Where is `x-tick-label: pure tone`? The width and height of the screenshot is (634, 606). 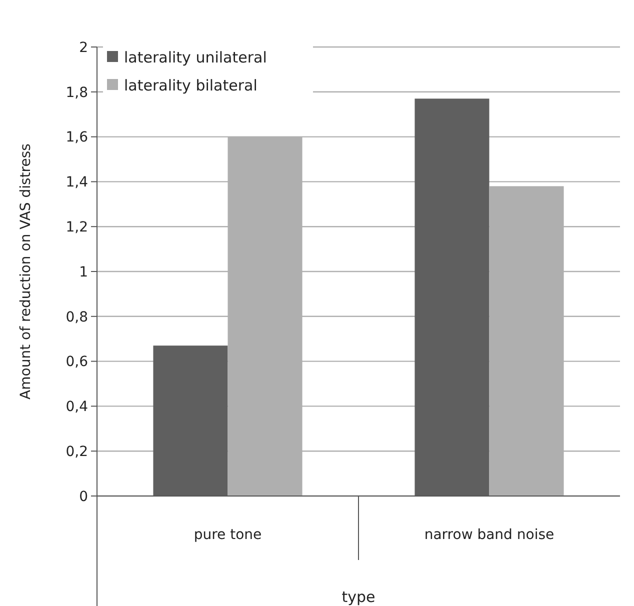
x-tick-label: pure tone is located at coordinates (228, 535).